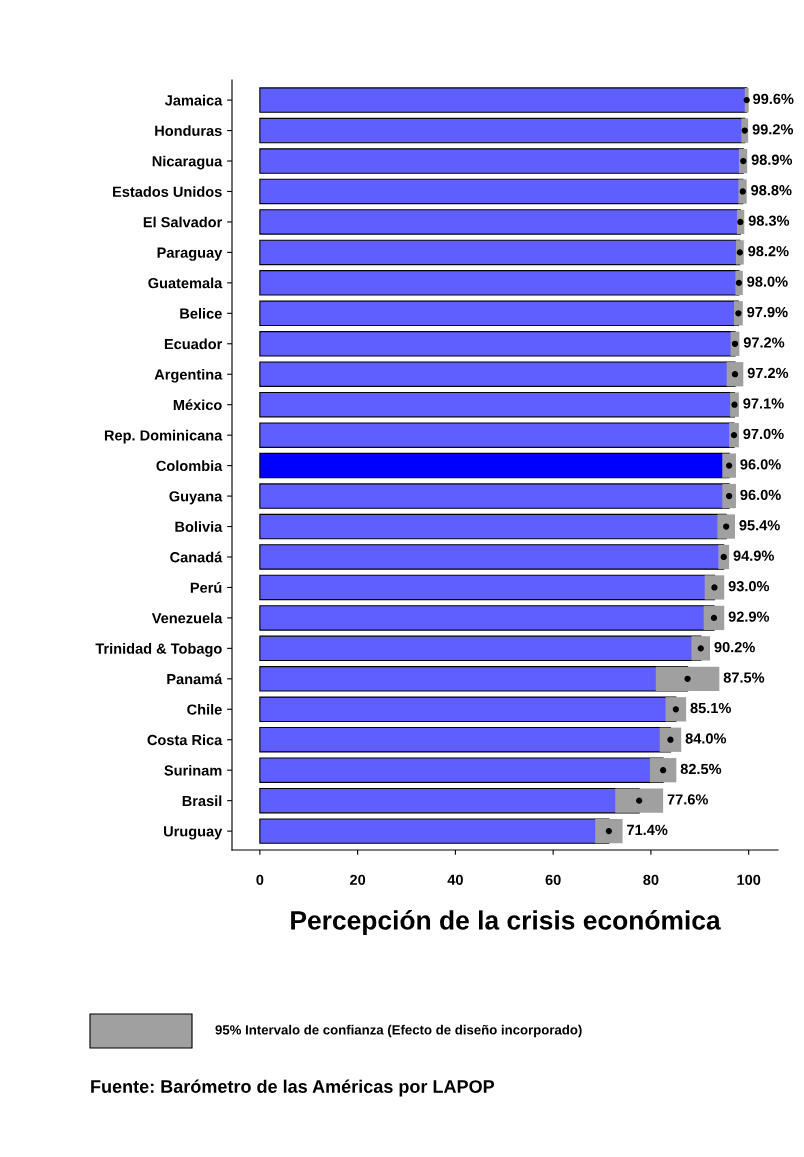  I want to click on data-label: 98.3%, so click(769, 220).